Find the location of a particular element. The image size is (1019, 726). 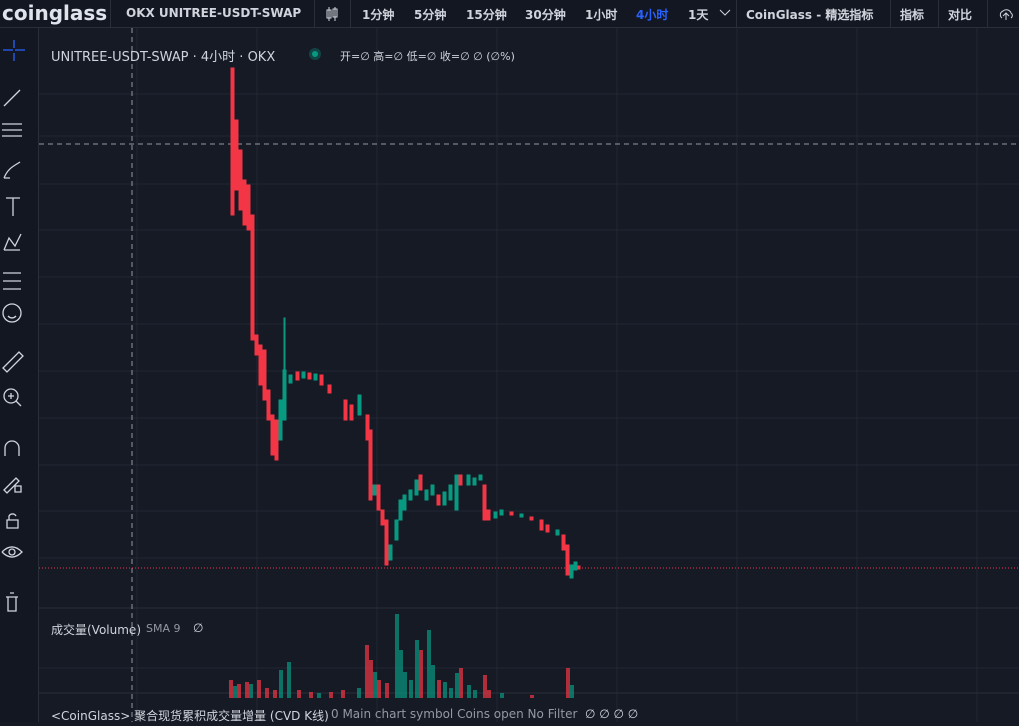

compare: 对比 is located at coordinates (960, 15).